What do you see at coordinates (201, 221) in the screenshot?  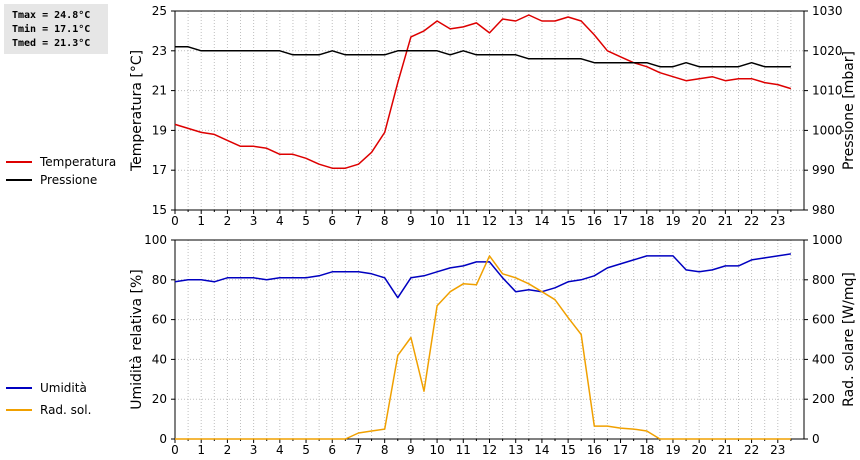 I see `chart1-xtick-label: 1` at bounding box center [201, 221].